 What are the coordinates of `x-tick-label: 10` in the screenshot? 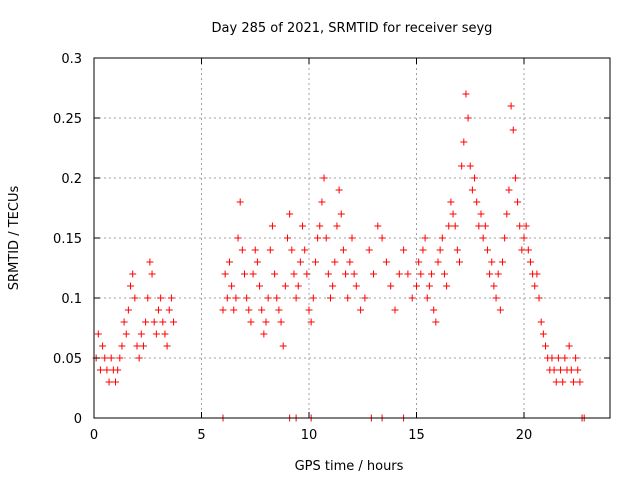 It's located at (309, 435).